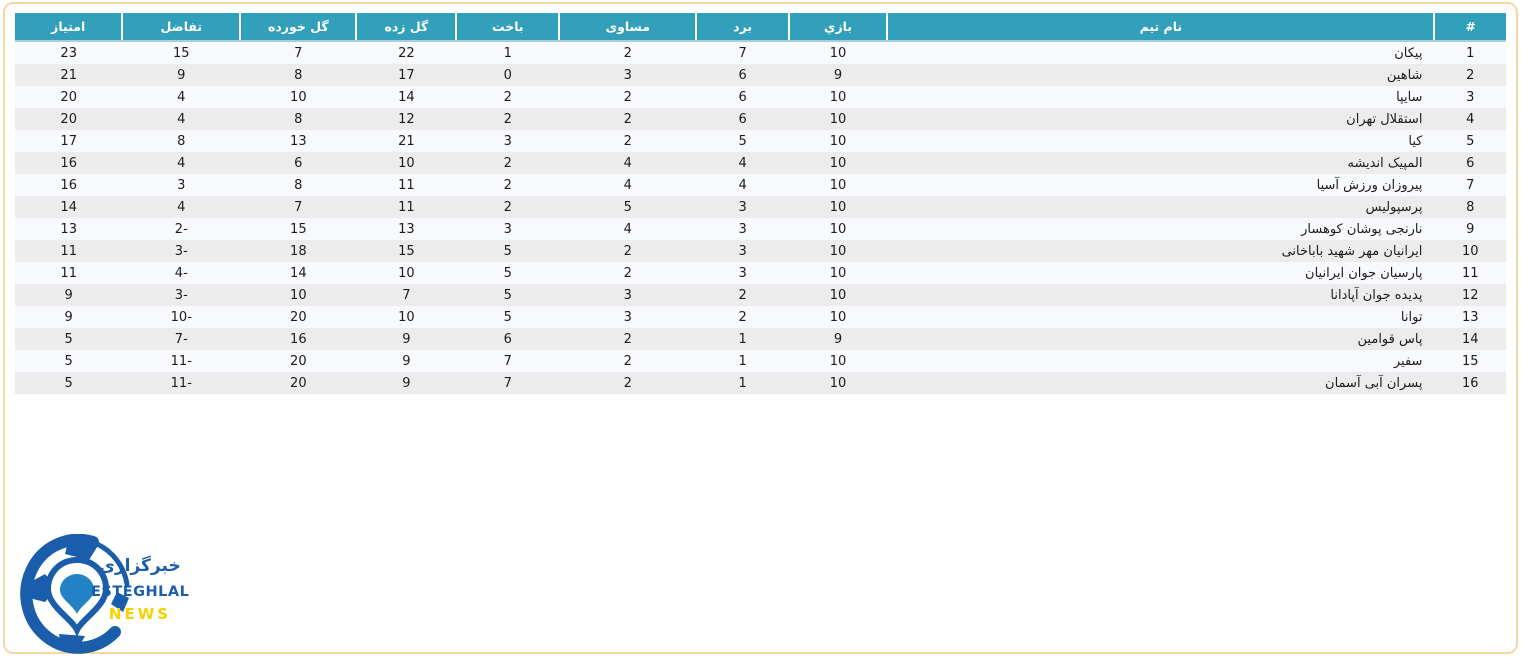 The width and height of the screenshot is (1522, 658). Describe the element at coordinates (181, 383) in the screenshot. I see `diff-cell: -11` at that location.